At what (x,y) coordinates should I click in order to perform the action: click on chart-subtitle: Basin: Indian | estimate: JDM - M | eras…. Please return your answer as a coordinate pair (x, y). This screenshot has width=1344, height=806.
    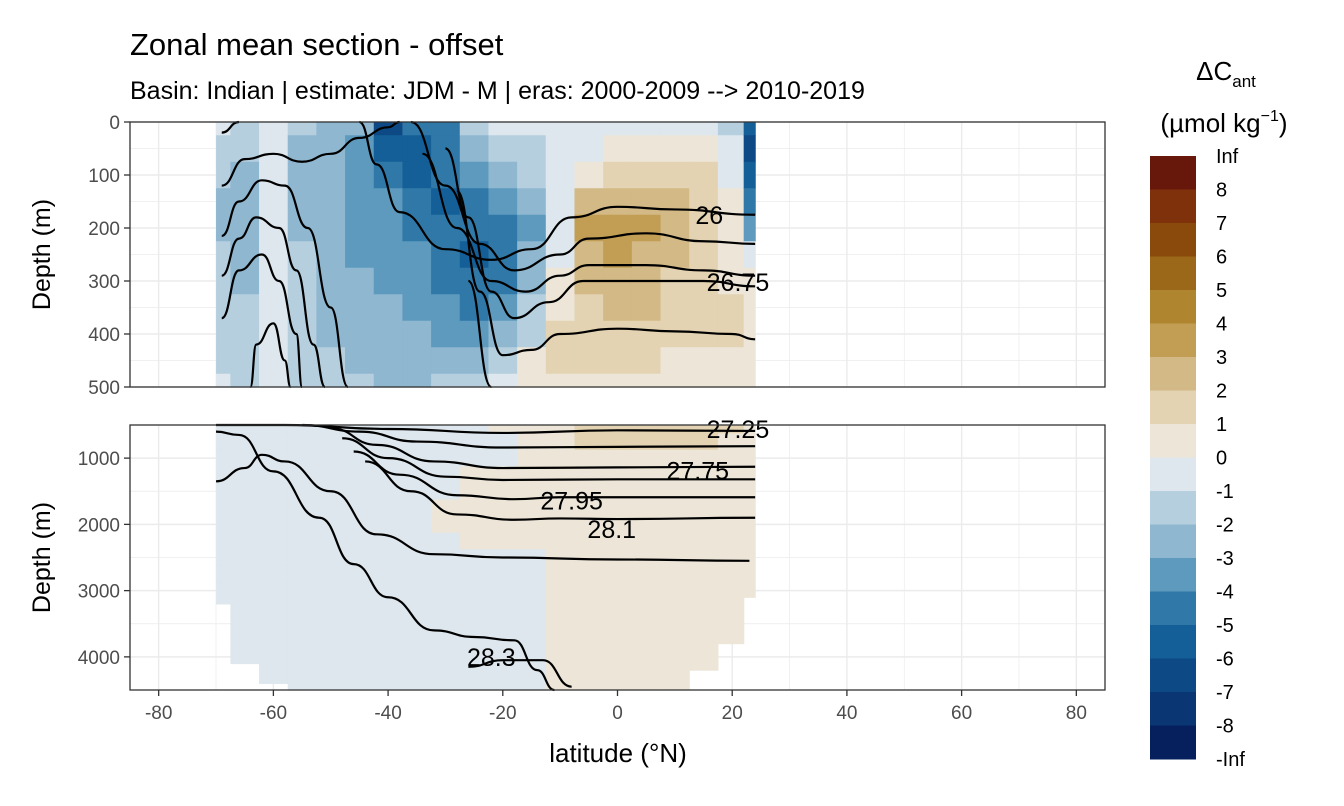
    Looking at the image, I should click on (497, 91).